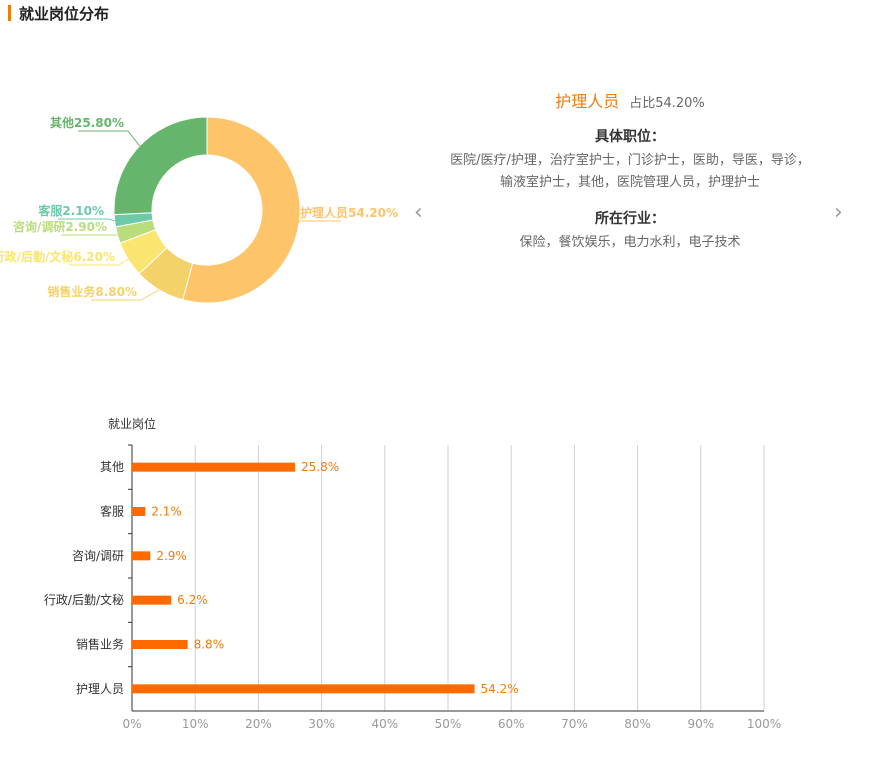 Image resolution: width=883 pixels, height=768 pixels. I want to click on donut-label: 销售业务8.80%, so click(92, 291).